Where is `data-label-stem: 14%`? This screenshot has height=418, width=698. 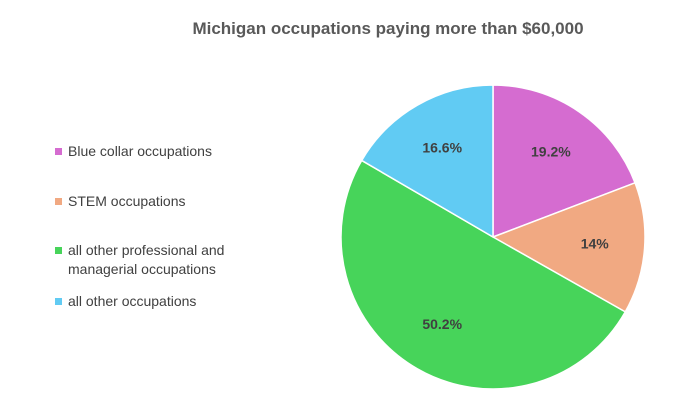
data-label-stem: 14% is located at coordinates (595, 243).